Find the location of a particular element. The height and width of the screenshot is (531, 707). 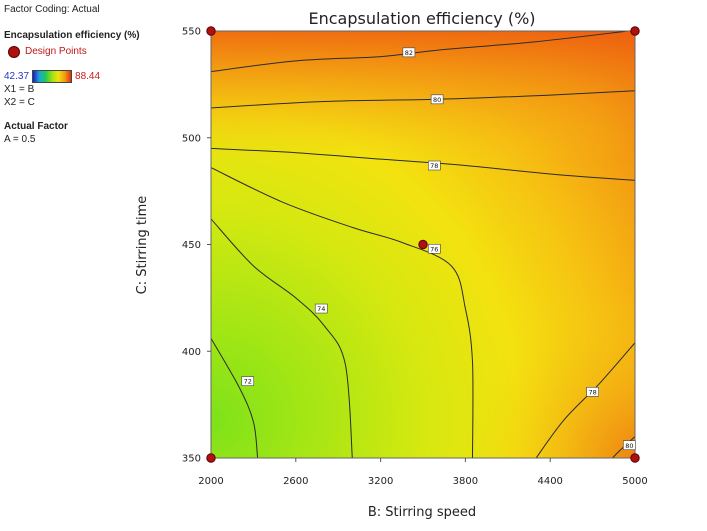

y-axis-title: C: Stirring time is located at coordinates (142, 245).